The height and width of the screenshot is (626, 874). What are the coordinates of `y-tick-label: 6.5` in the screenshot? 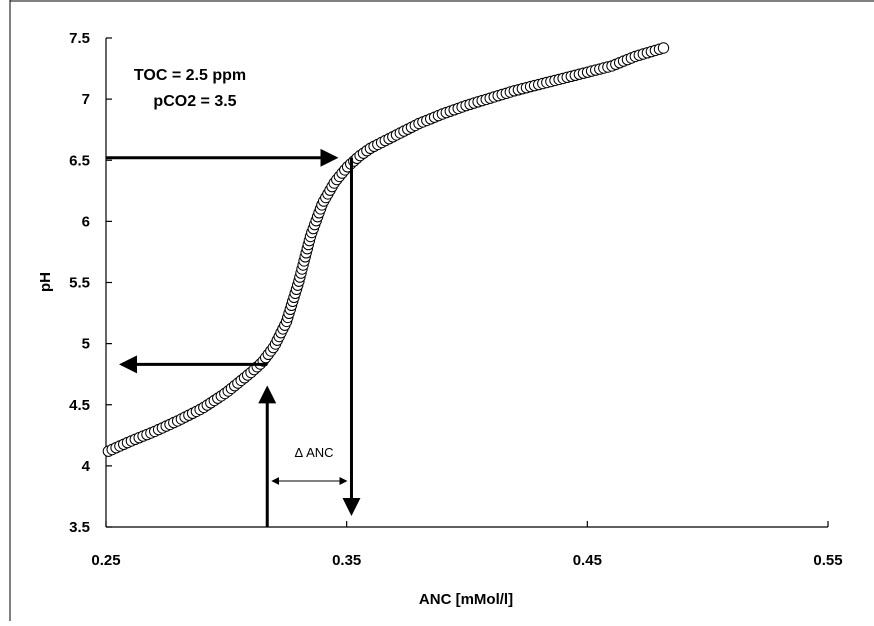 It's located at (79, 160).